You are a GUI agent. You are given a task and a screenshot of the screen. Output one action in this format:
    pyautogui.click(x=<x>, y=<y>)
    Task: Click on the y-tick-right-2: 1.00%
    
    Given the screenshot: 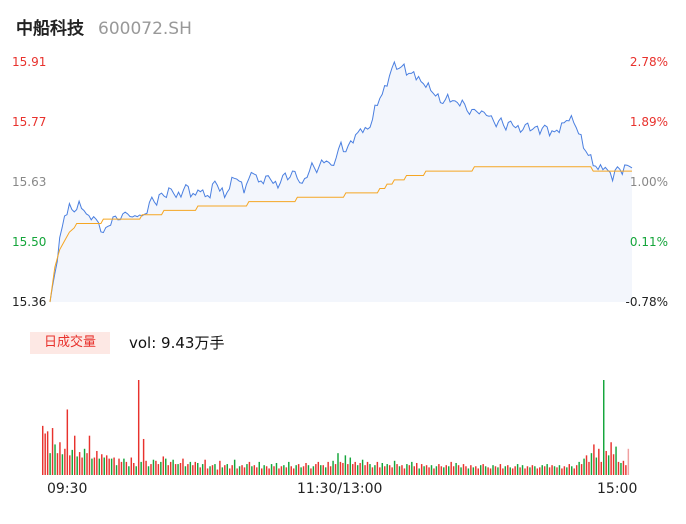 What is the action you would take?
    pyautogui.click(x=648, y=182)
    